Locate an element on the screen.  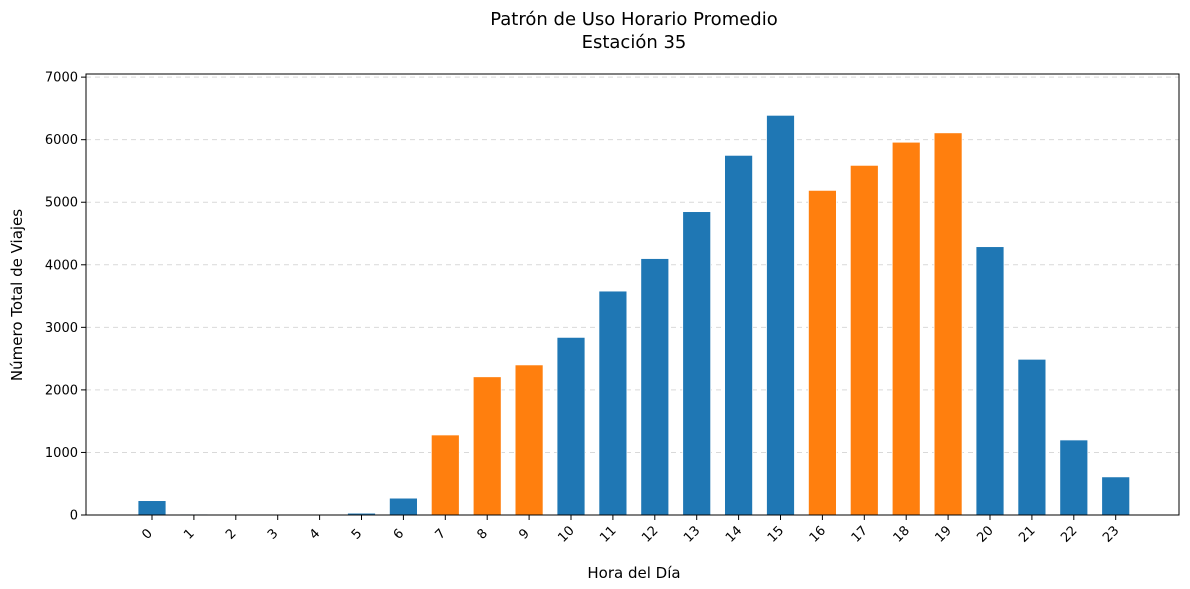
x-tick-label: 16 is located at coordinates (818, 534).